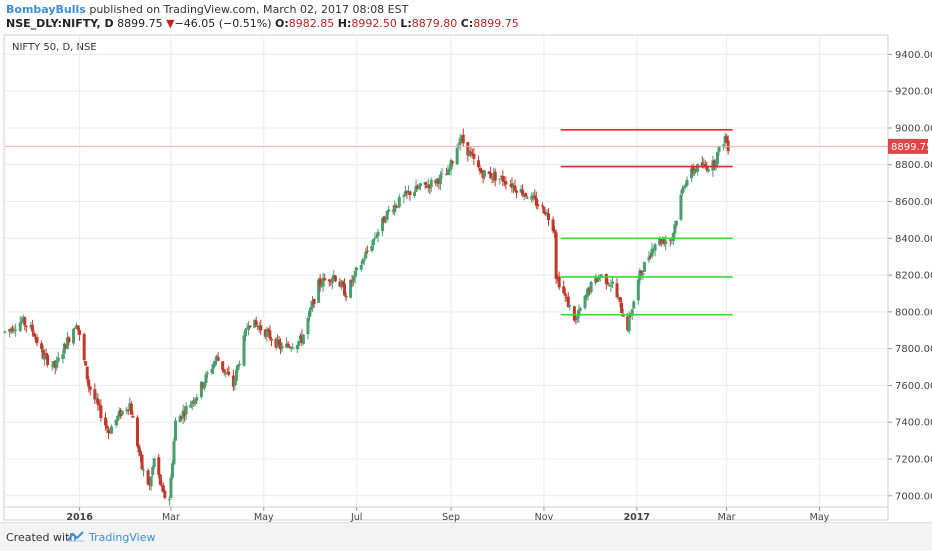  Describe the element at coordinates (60, 23) in the screenshot. I see `symbol-label: NSE_DLY:NIFTY, D` at that location.